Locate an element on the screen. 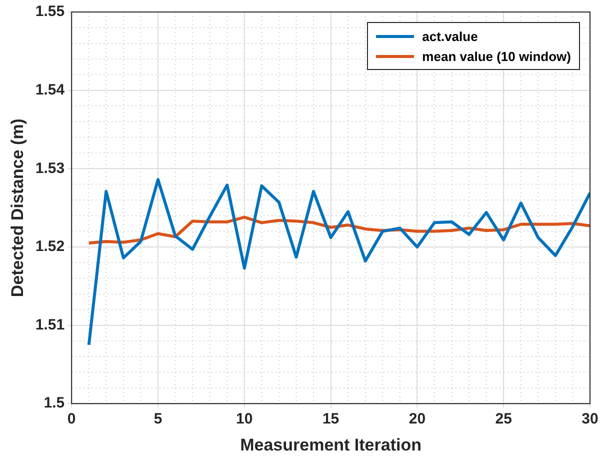 The image size is (610, 464). y-tick-label: 1.5 is located at coordinates (54, 403).